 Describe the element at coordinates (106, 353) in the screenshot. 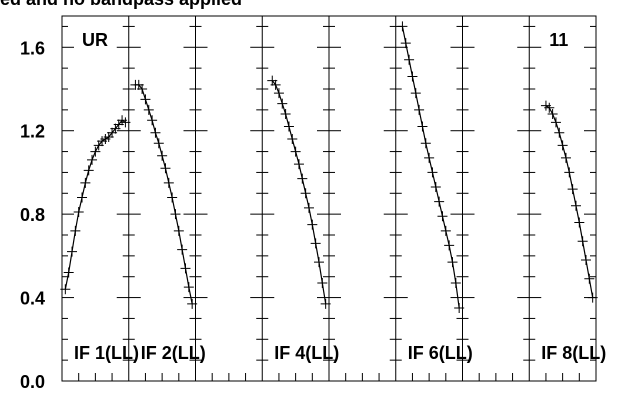

I see `panel-label: IF 1(LL)` at that location.